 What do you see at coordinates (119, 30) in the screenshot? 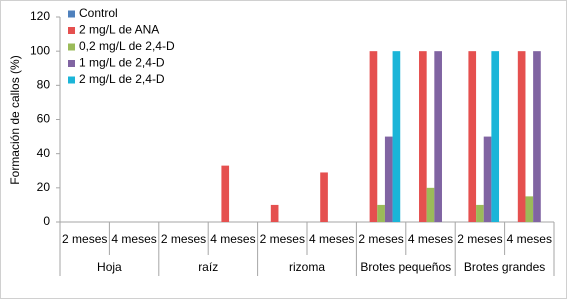
I see `legend-label: 2 mg/L de ANA` at bounding box center [119, 30].